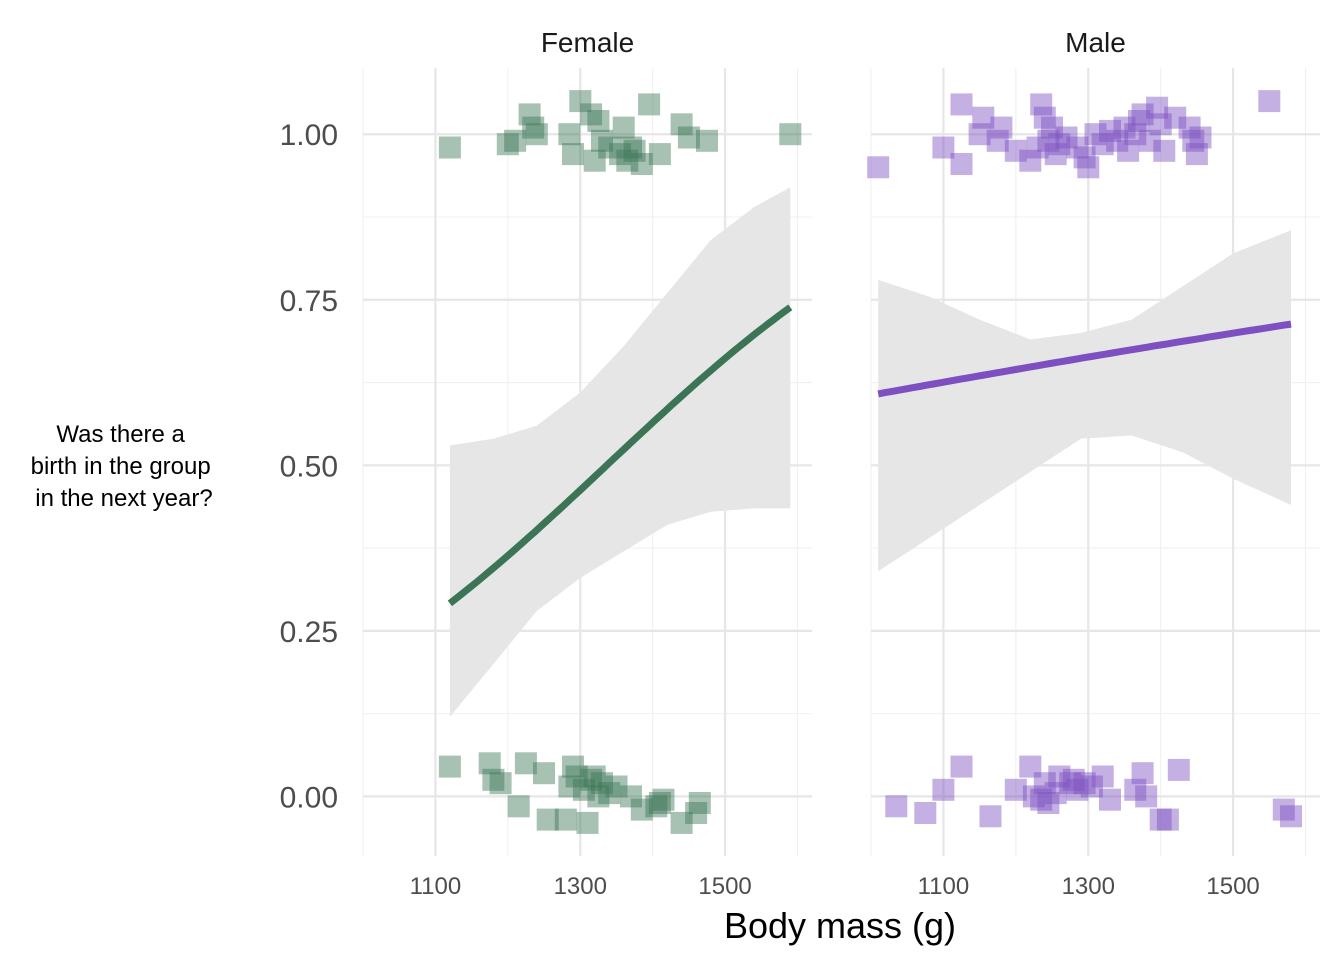  Describe the element at coordinates (724, 886) in the screenshot. I see `x-tick-label: 1500` at that location.